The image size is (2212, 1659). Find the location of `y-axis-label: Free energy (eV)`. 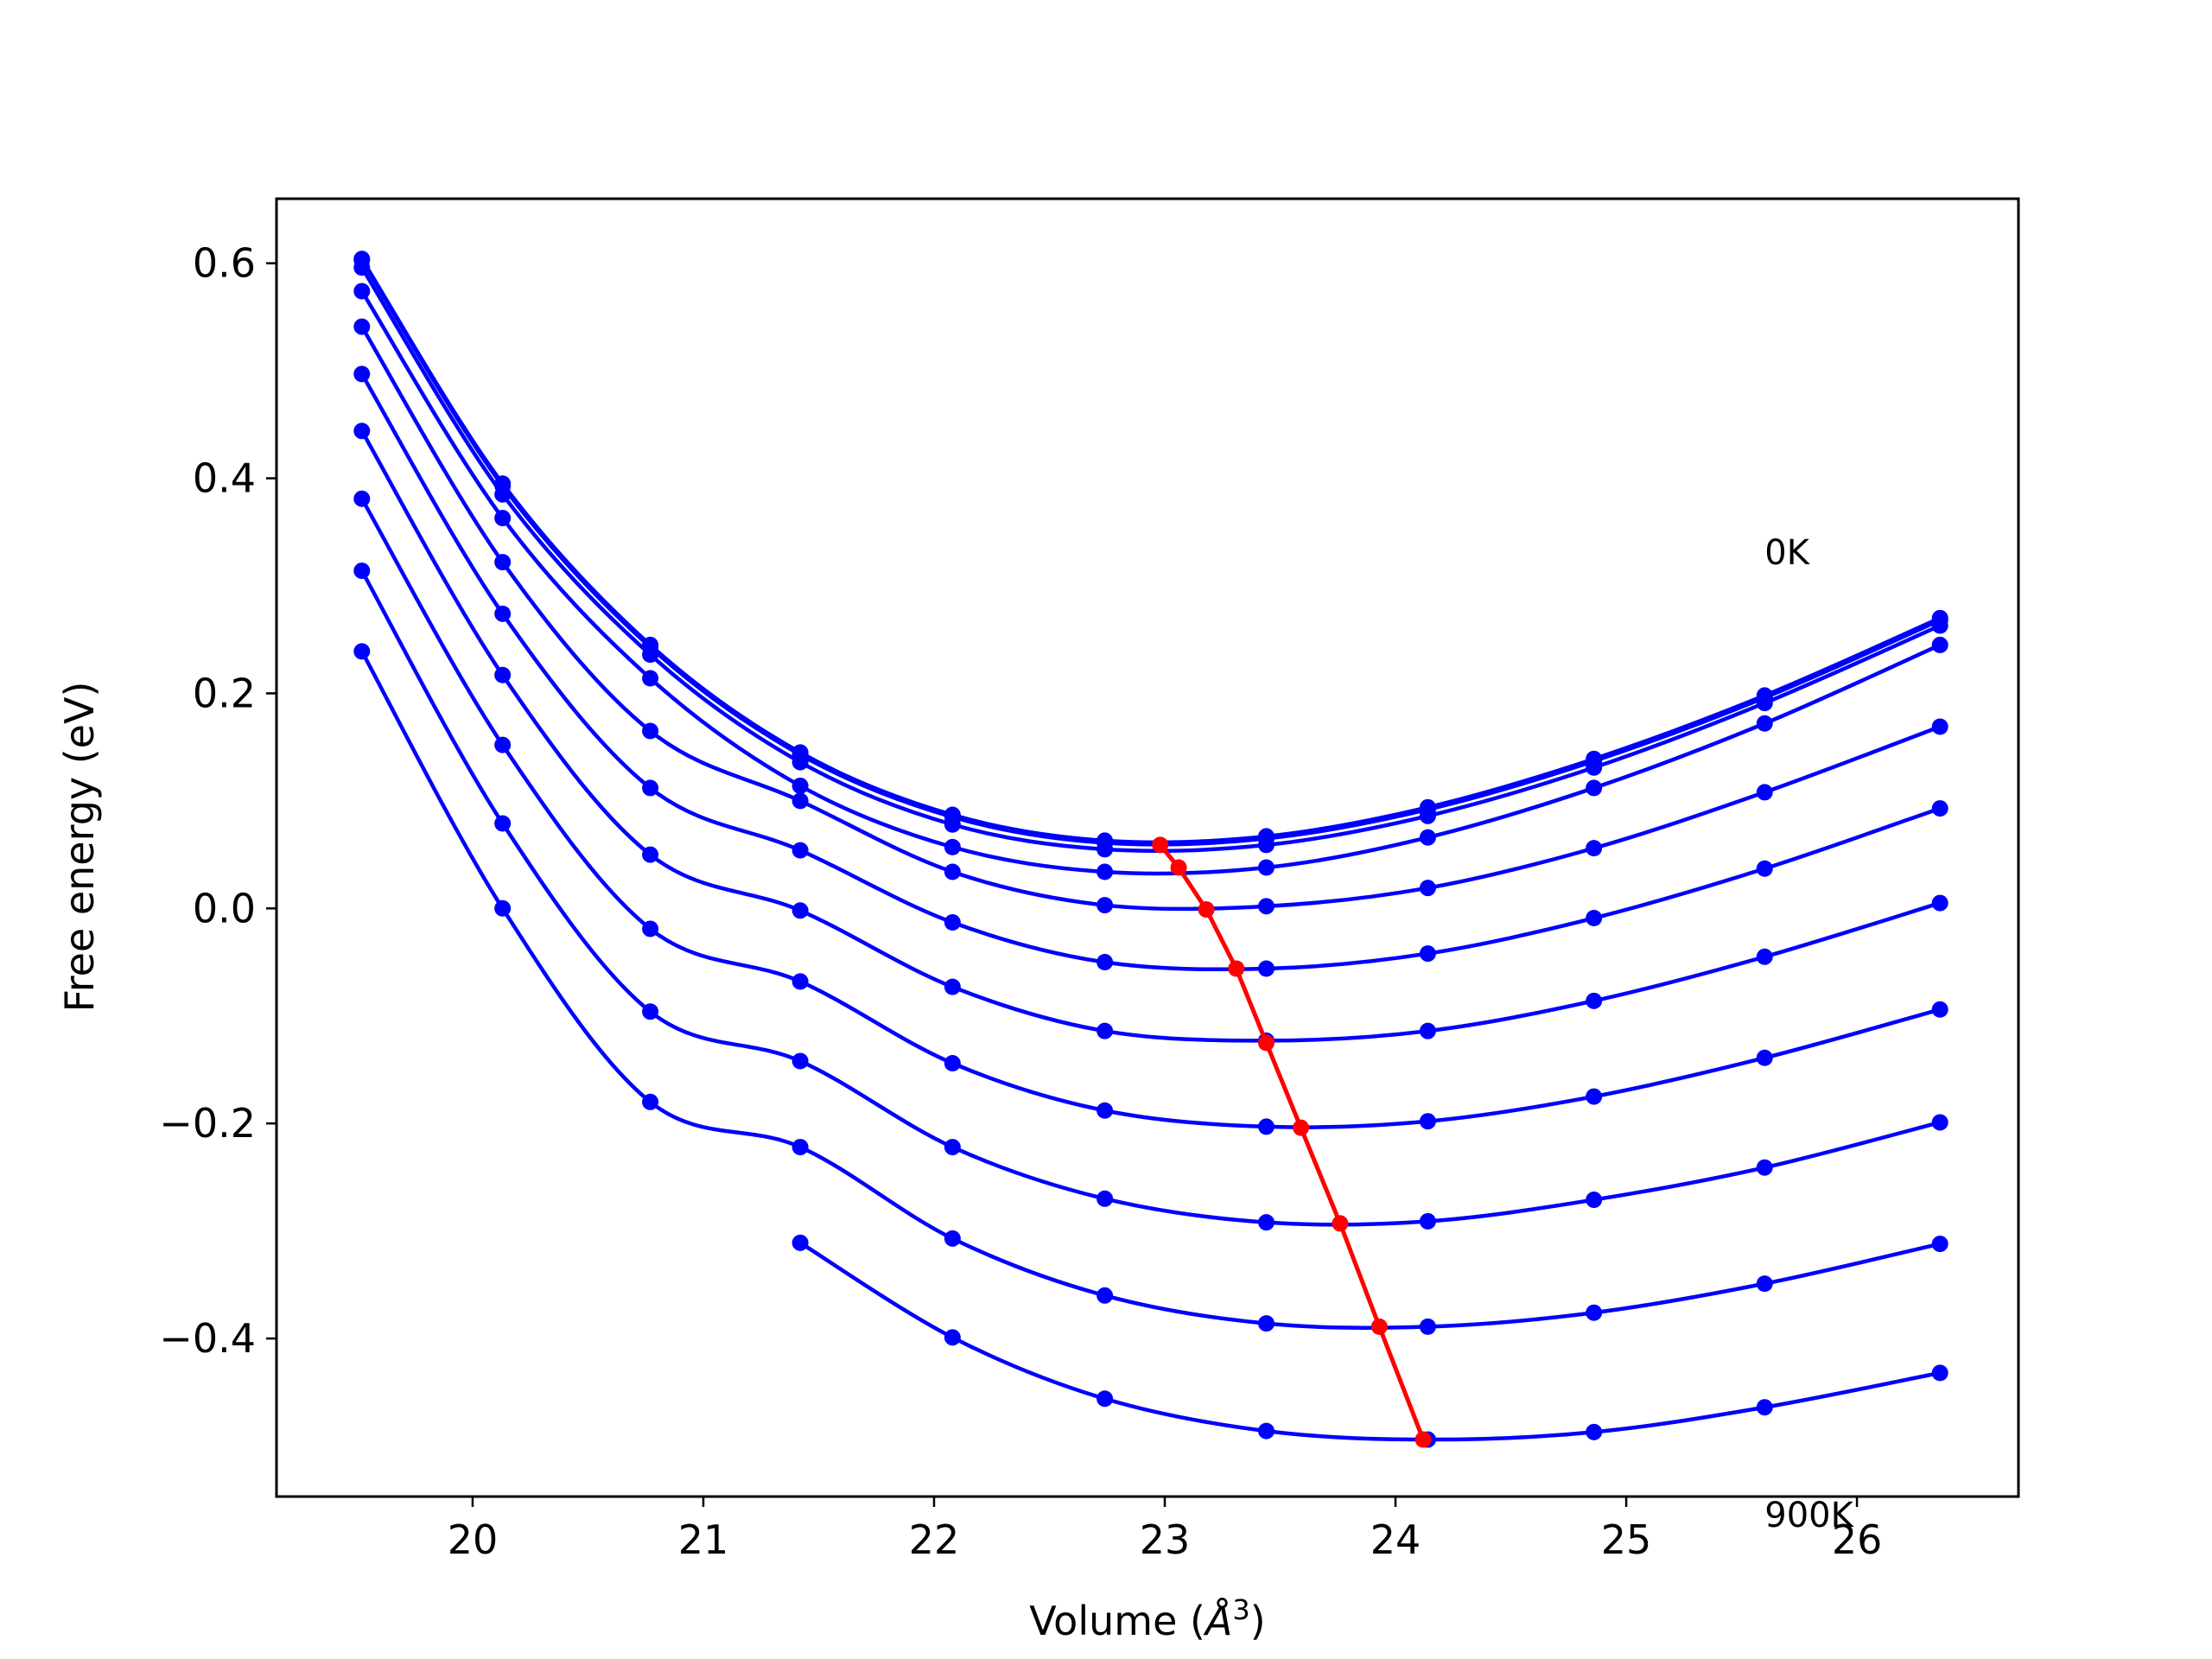

y-axis-label: Free energy (eV) is located at coordinates (79, 847).